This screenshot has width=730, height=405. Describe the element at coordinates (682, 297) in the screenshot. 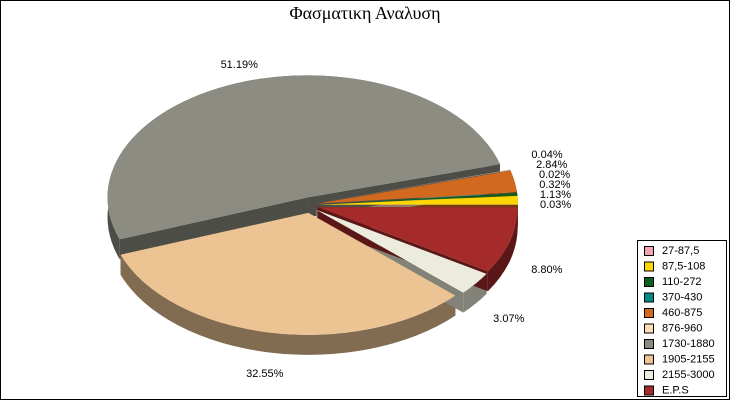

I see `legend-label: 370-430` at that location.